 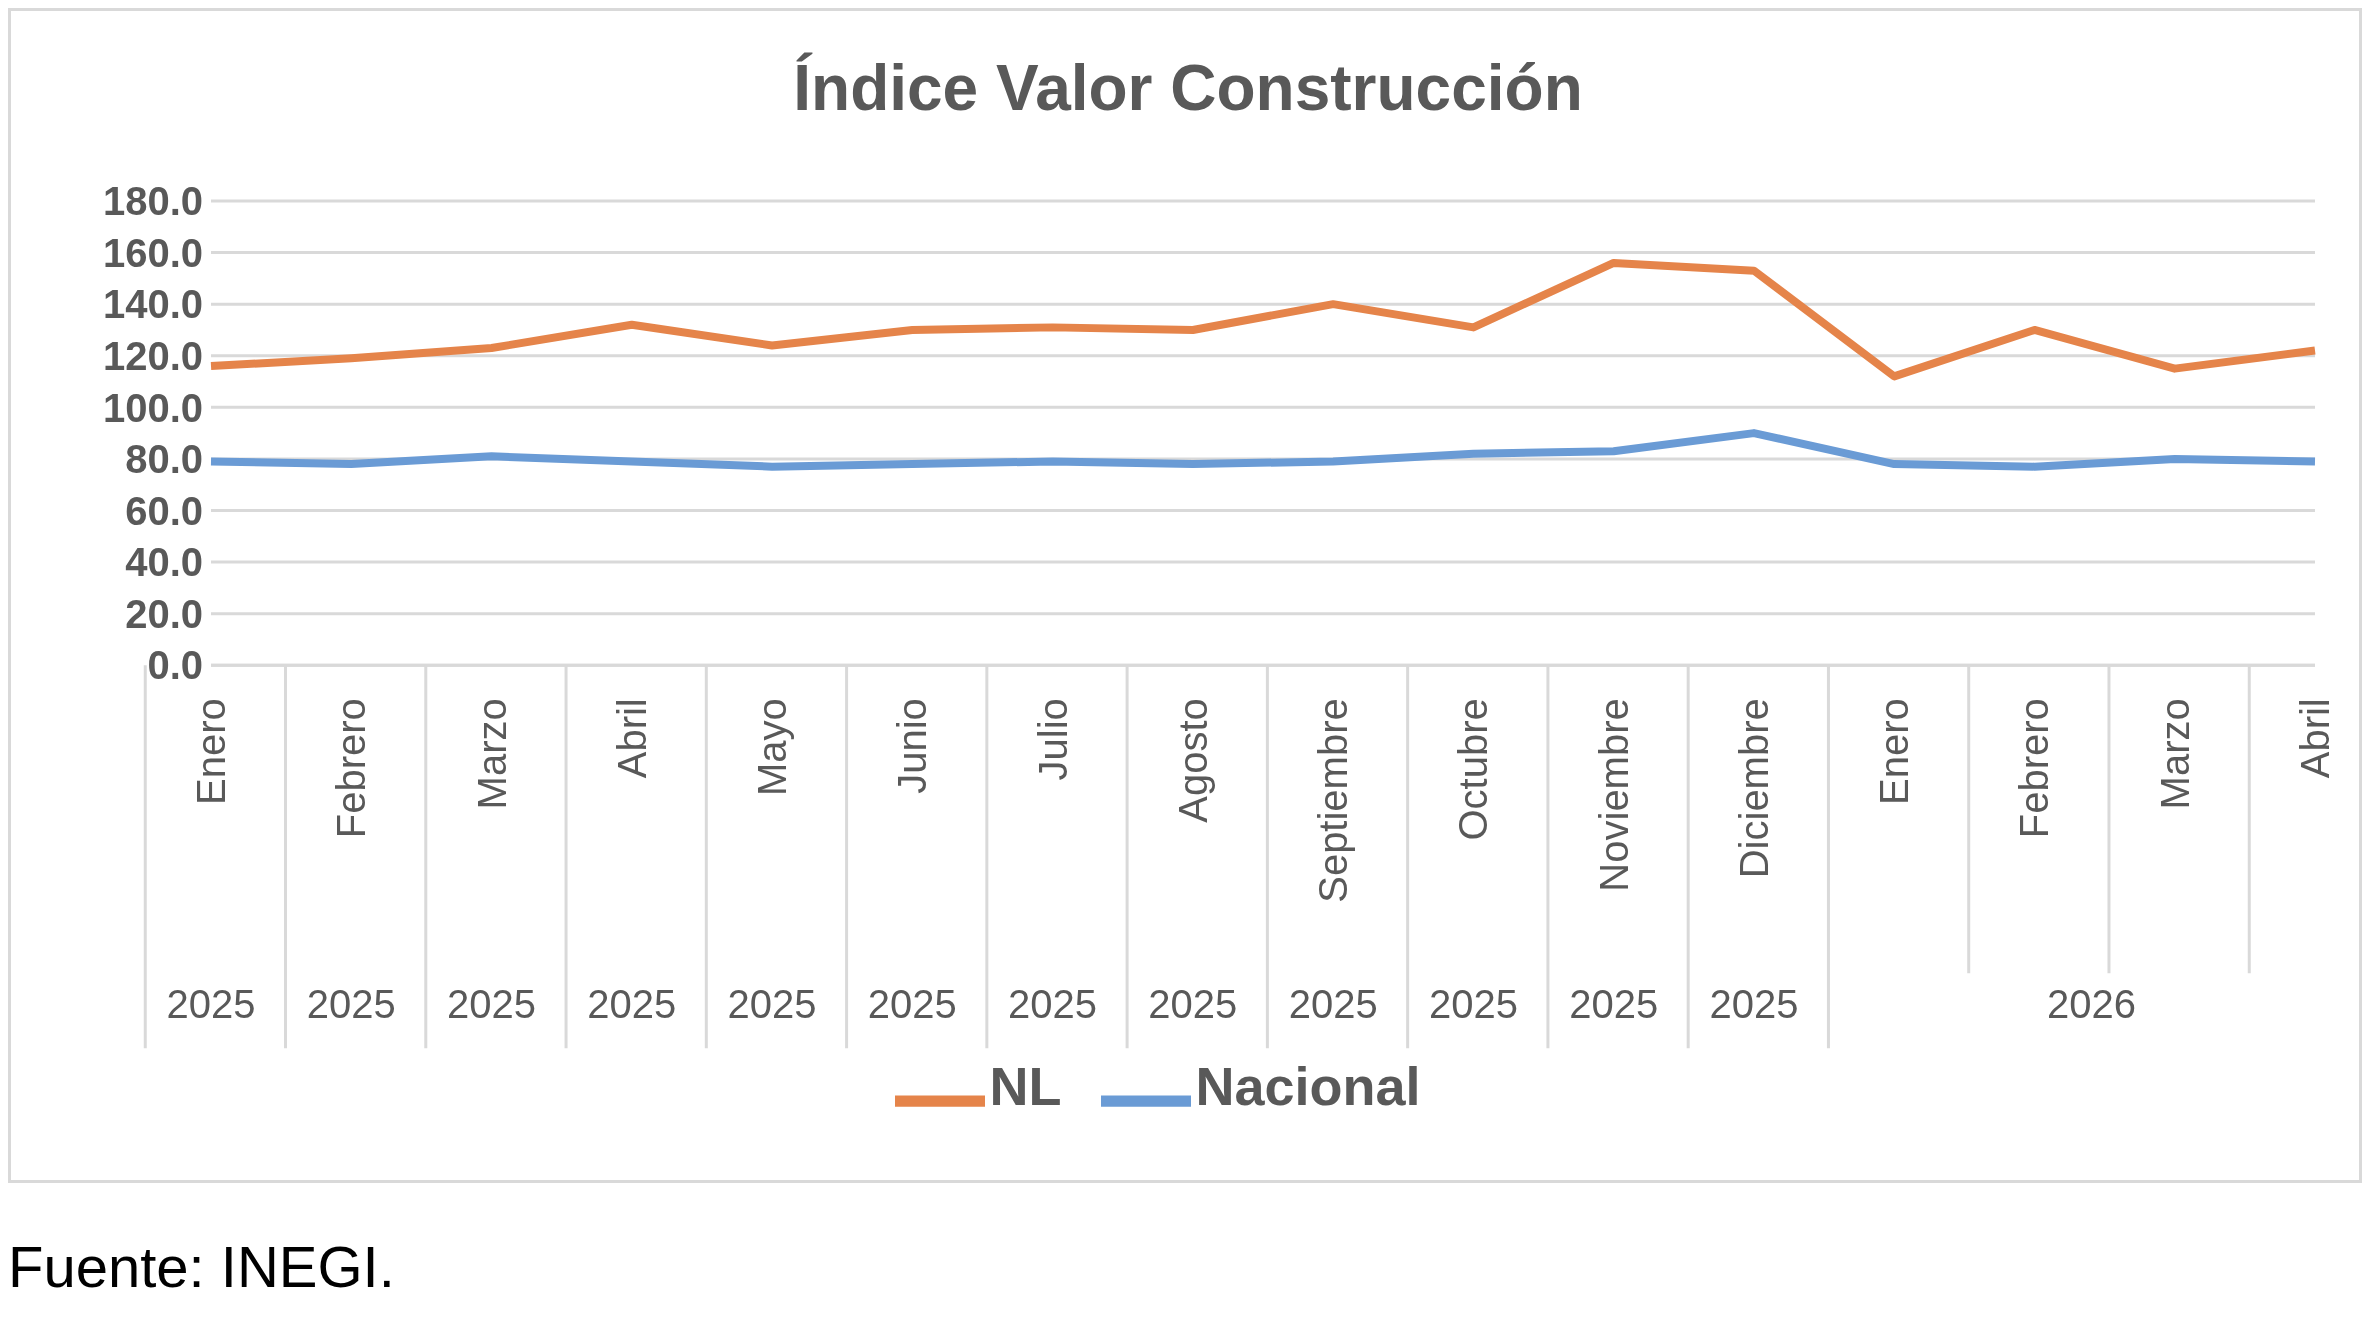 I want to click on legend-label: NL, so click(x=1025, y=1086).